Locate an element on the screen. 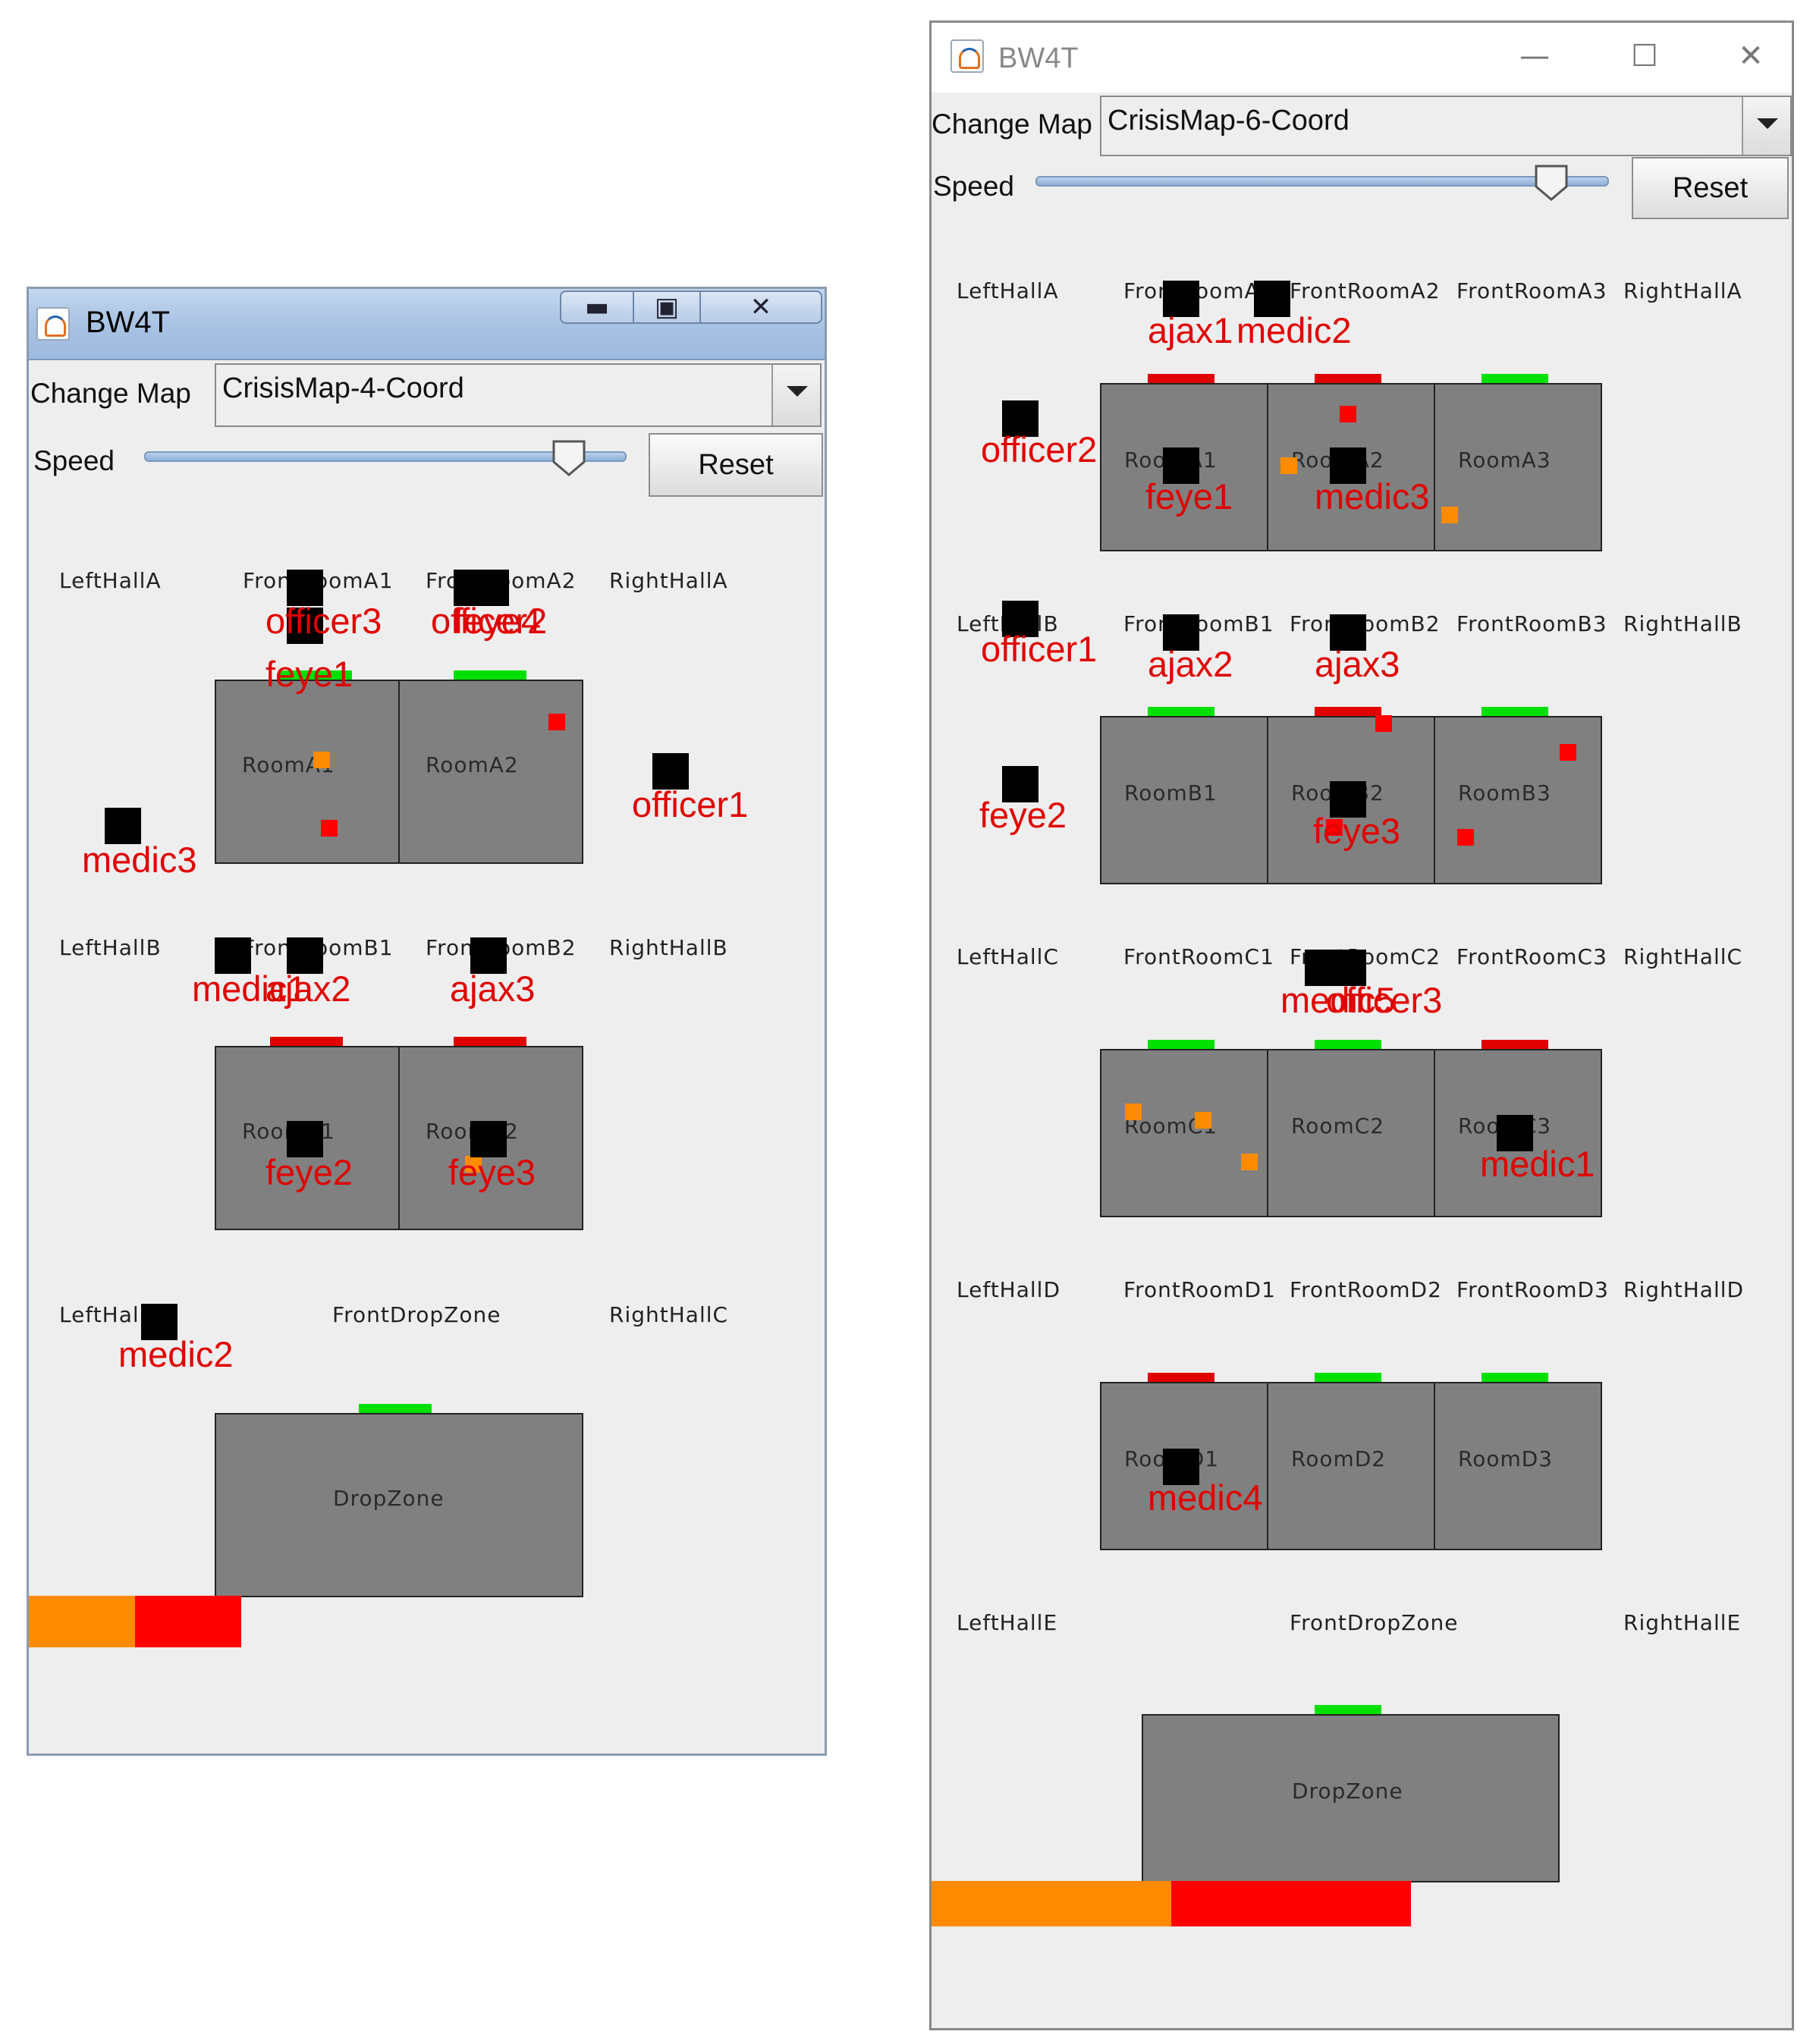 The width and height of the screenshot is (1813, 2044). hall-label: LeftHallE is located at coordinates (1007, 1622).